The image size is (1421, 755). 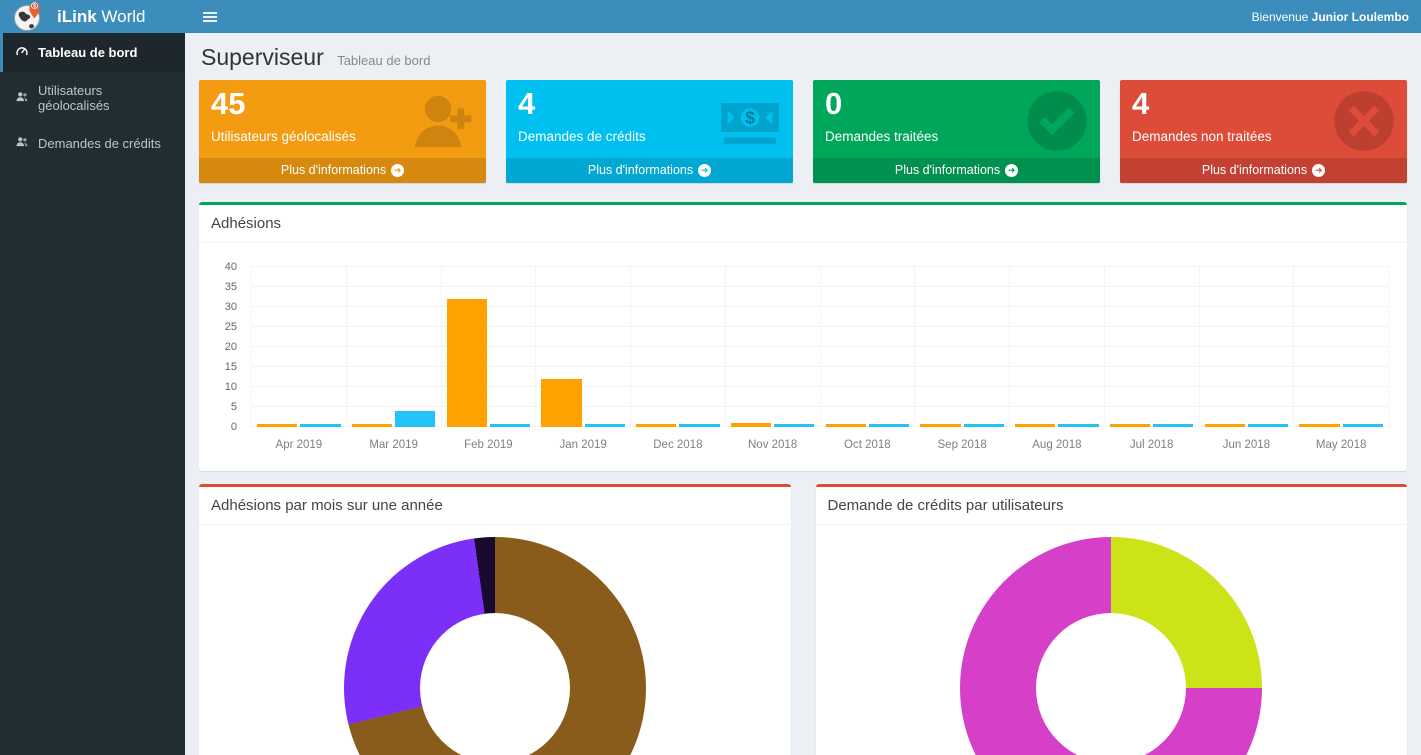 I want to click on user-plus-icon, so click(x=443, y=121).